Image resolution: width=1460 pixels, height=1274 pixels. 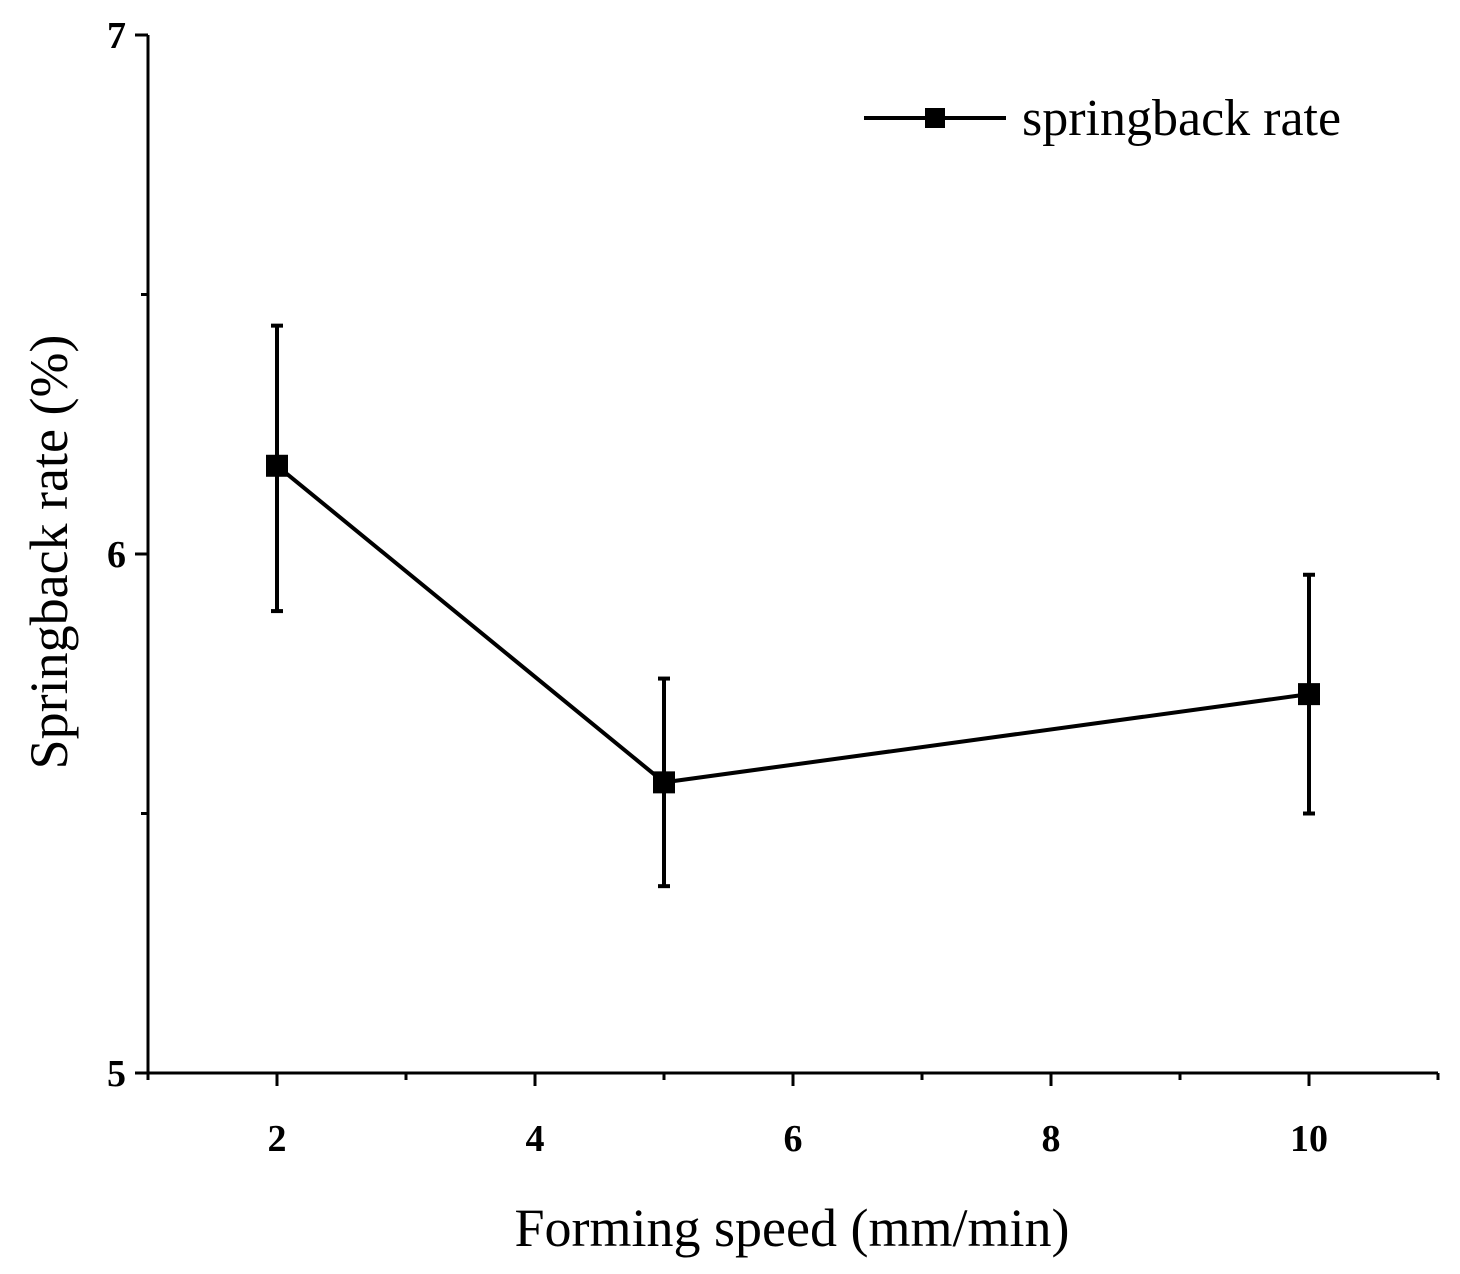 I want to click on x-tick-label: 6, so click(x=793, y=1139).